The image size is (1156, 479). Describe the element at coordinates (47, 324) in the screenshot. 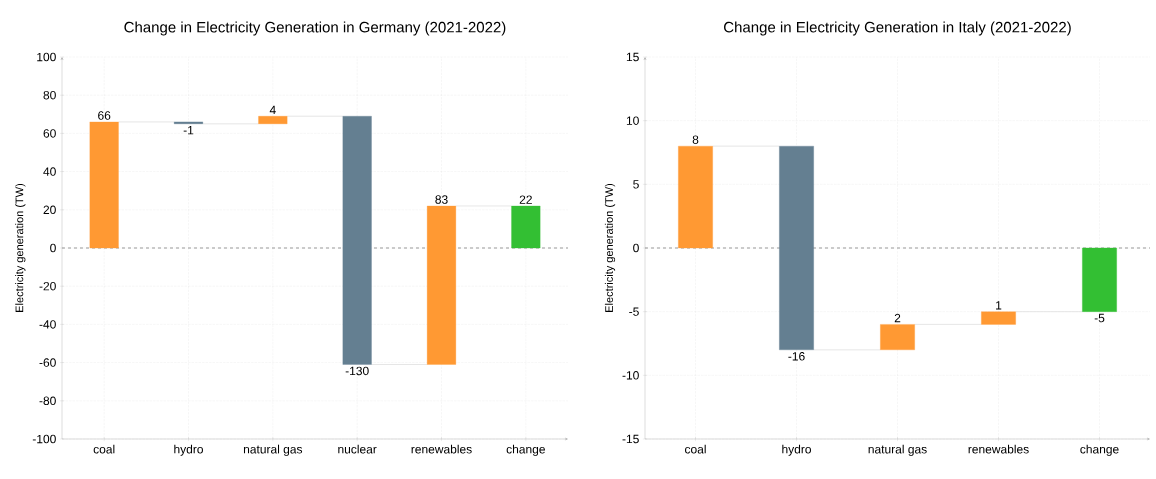

I see `y-tick-label: -40` at that location.